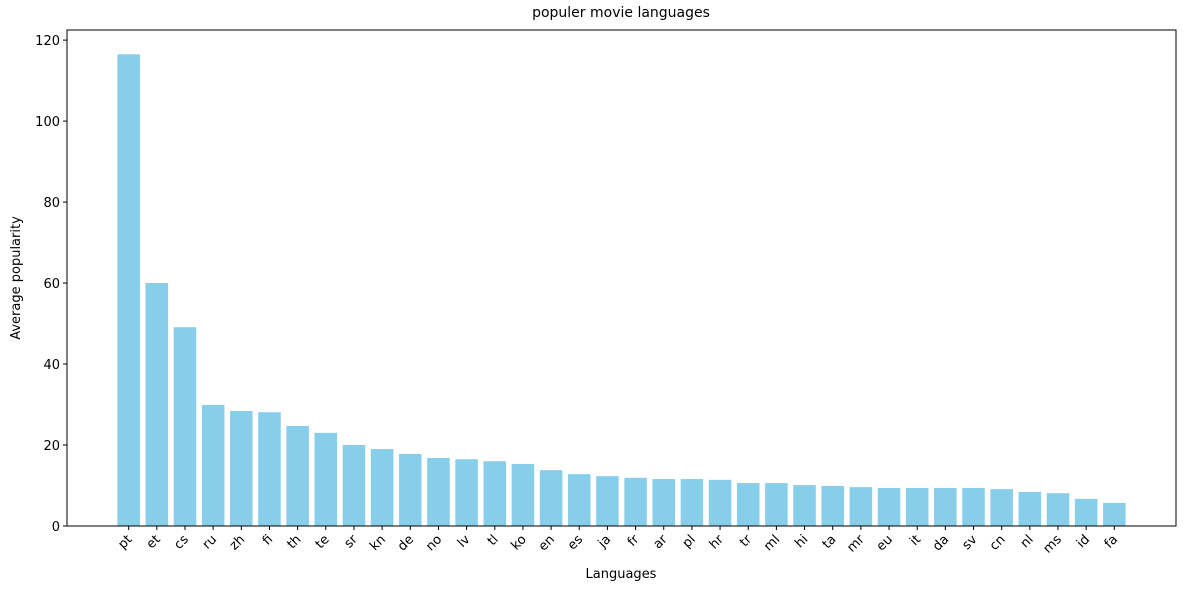  What do you see at coordinates (605, 542) in the screenshot?
I see `x-tick-label: ja` at bounding box center [605, 542].